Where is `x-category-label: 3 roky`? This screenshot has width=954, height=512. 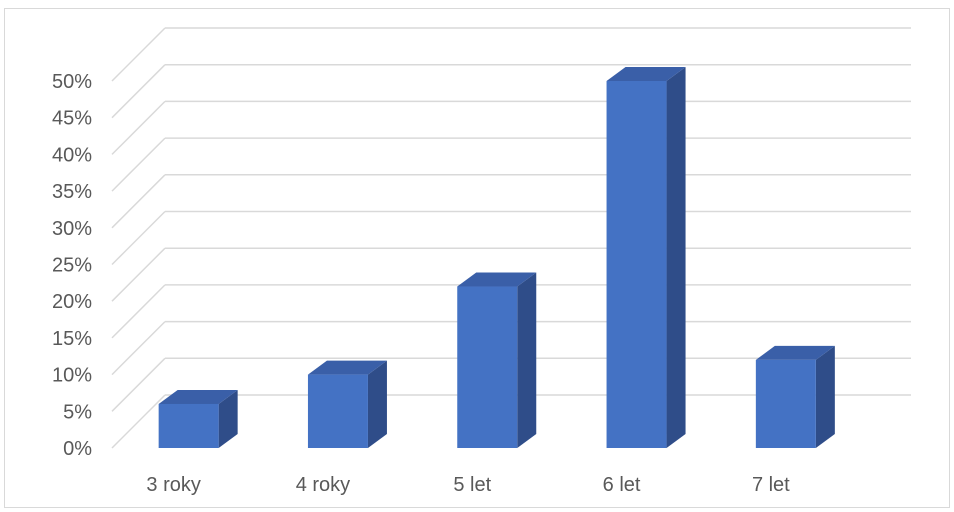
x-category-label: 3 roky is located at coordinates (173, 485).